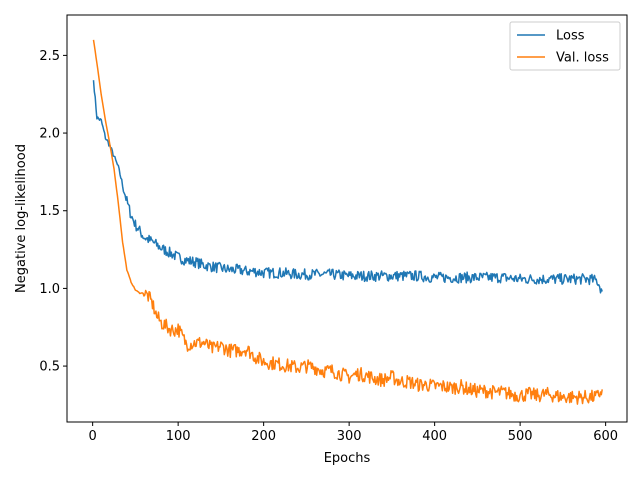 Image resolution: width=640 pixels, height=480 pixels. Describe the element at coordinates (178, 436) in the screenshot. I see `x-tick-label: 100` at that location.